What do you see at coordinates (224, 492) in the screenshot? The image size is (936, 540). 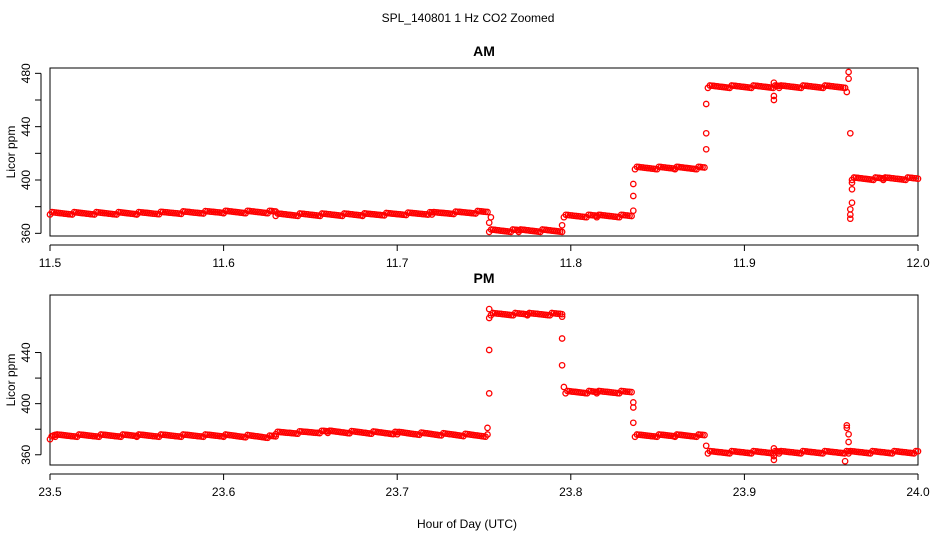 I see `x-tick-label: 23.6` at bounding box center [224, 492].